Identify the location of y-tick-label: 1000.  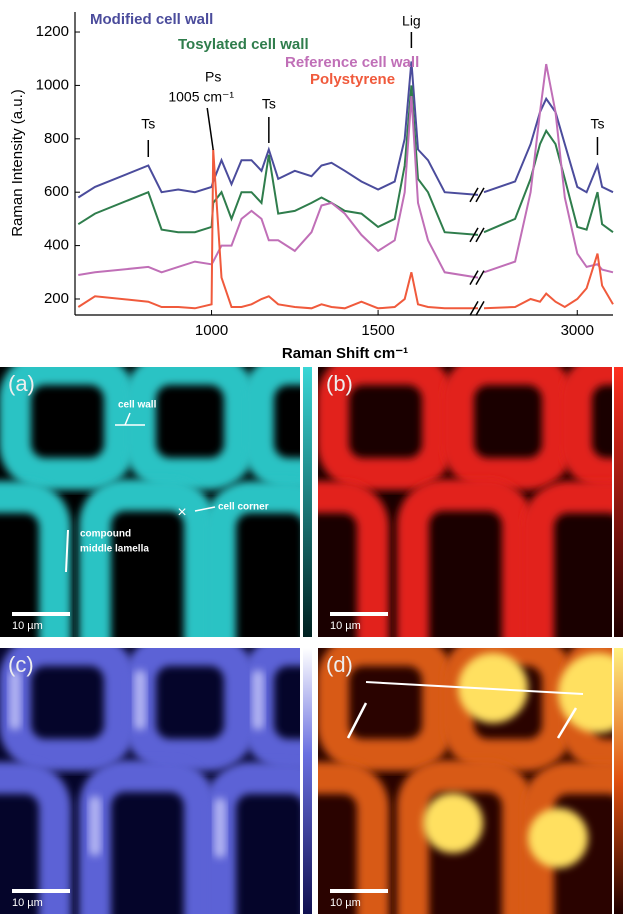
(52, 84).